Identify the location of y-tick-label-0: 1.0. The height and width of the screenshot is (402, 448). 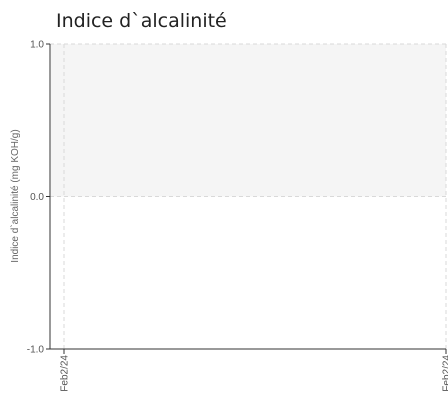
(37, 45).